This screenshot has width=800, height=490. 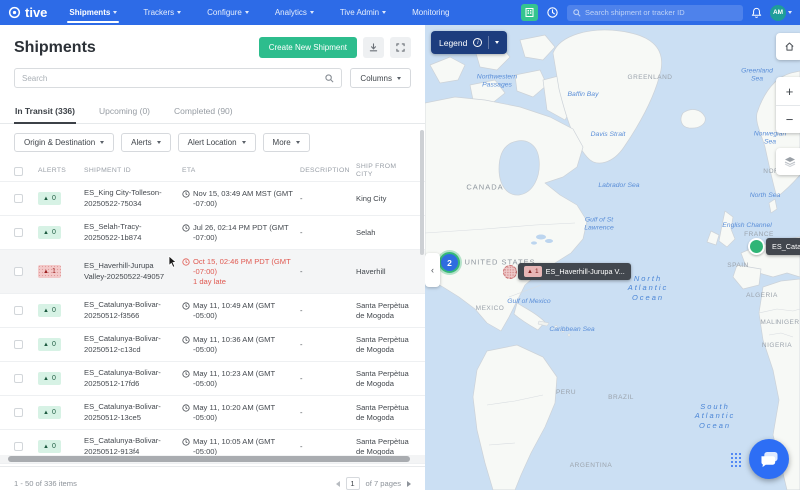 What do you see at coordinates (489, 42) in the screenshot?
I see `divider` at bounding box center [489, 42].